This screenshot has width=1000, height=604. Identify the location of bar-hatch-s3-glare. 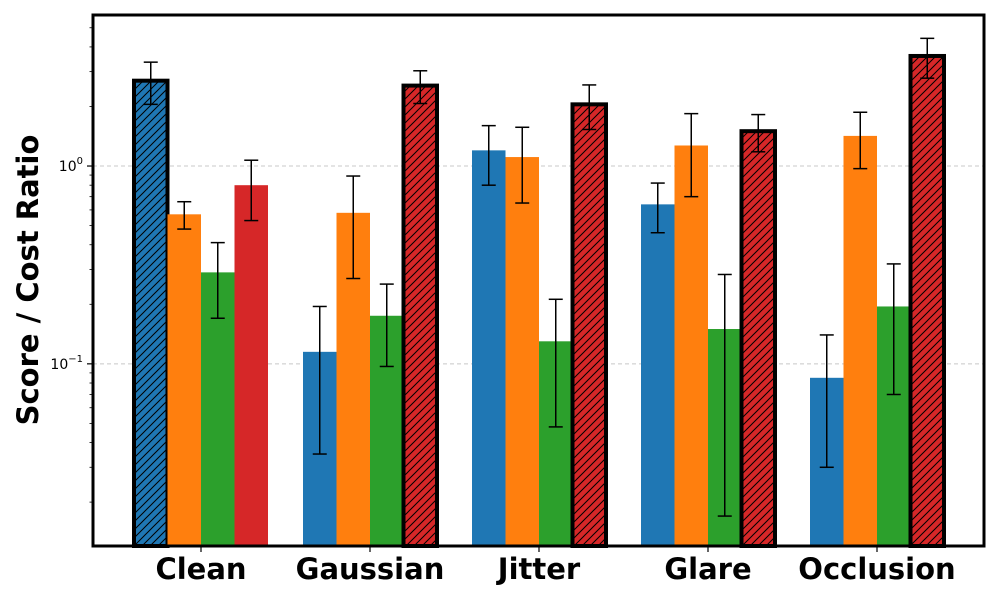
(758, 339).